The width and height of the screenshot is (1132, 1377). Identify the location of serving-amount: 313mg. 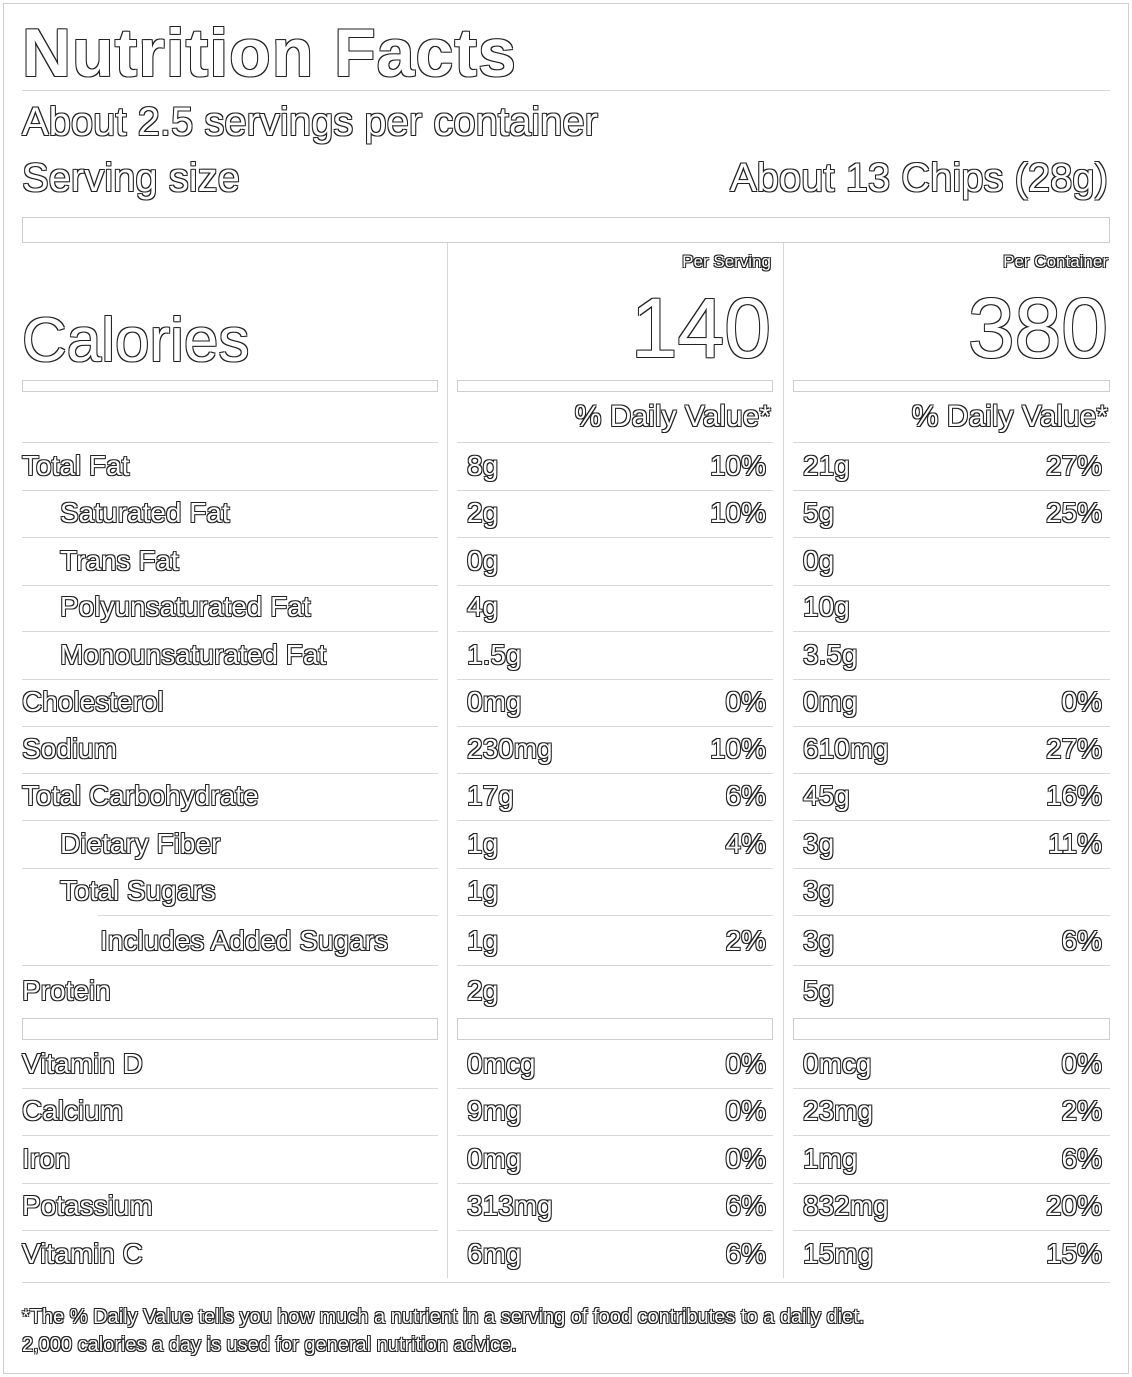
(510, 1205).